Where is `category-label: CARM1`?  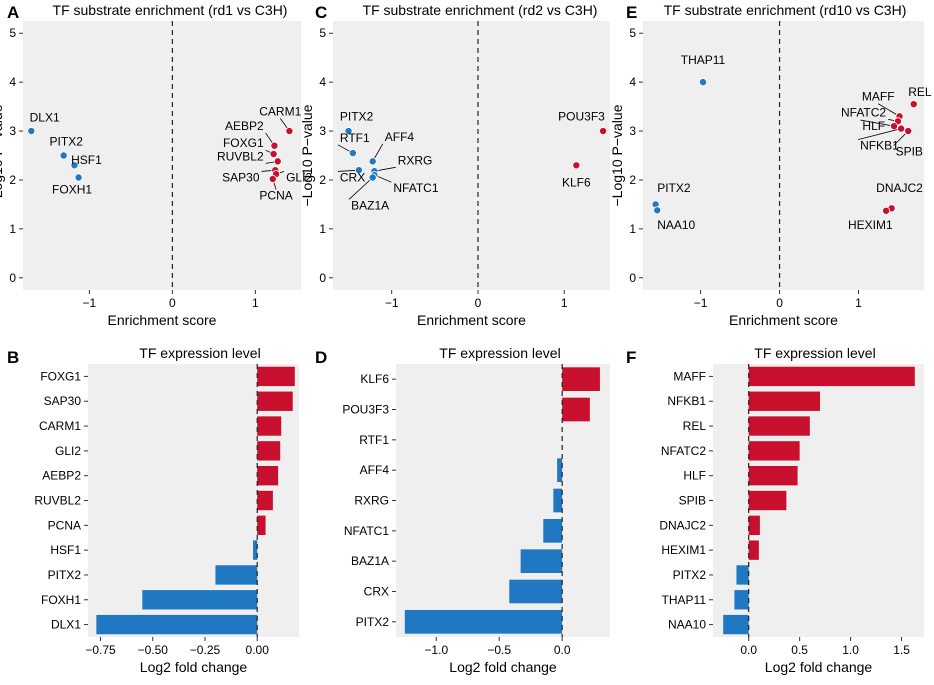
category-label: CARM1 is located at coordinates (60, 426).